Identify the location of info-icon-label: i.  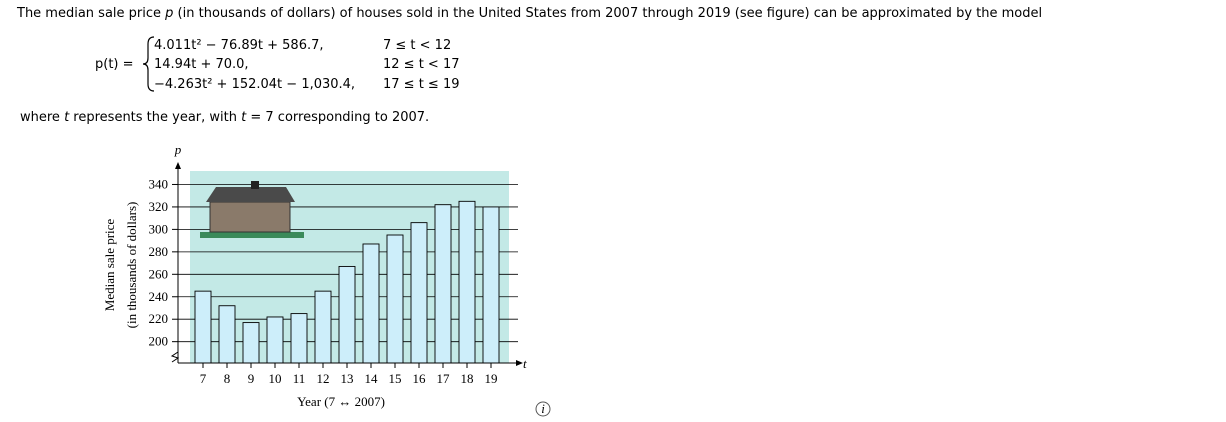
(543, 408).